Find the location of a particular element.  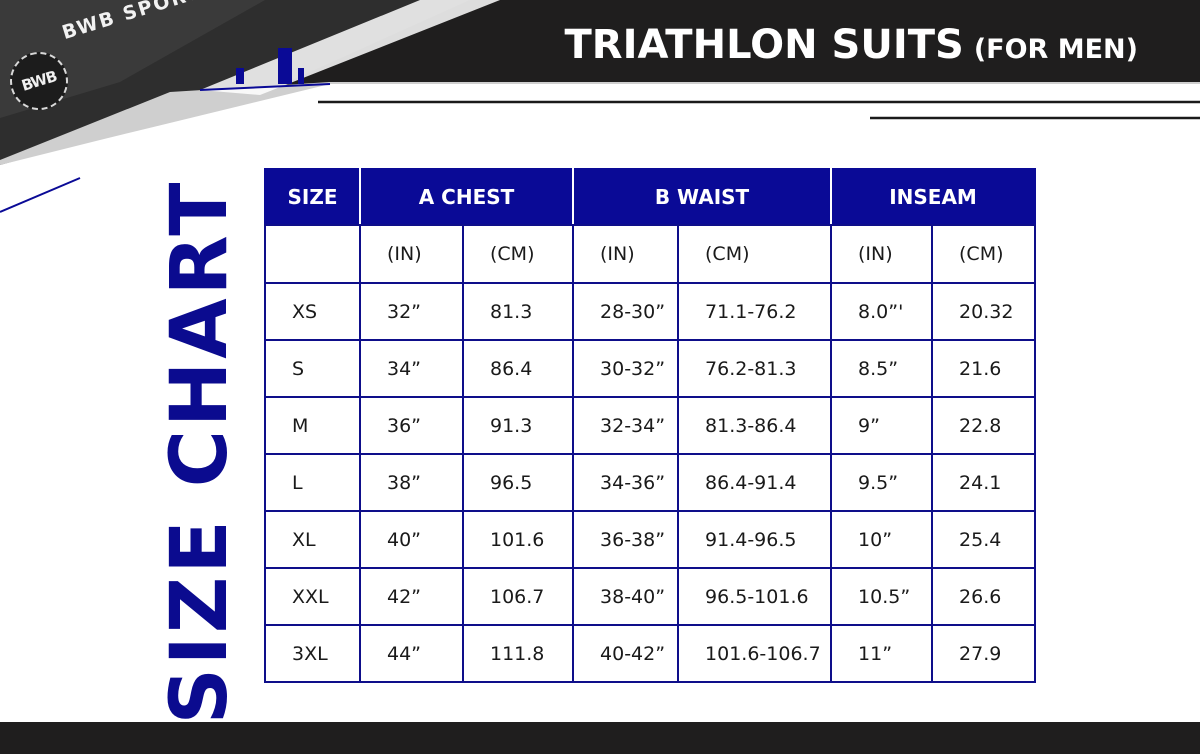

table-cell: S is located at coordinates (312, 368).